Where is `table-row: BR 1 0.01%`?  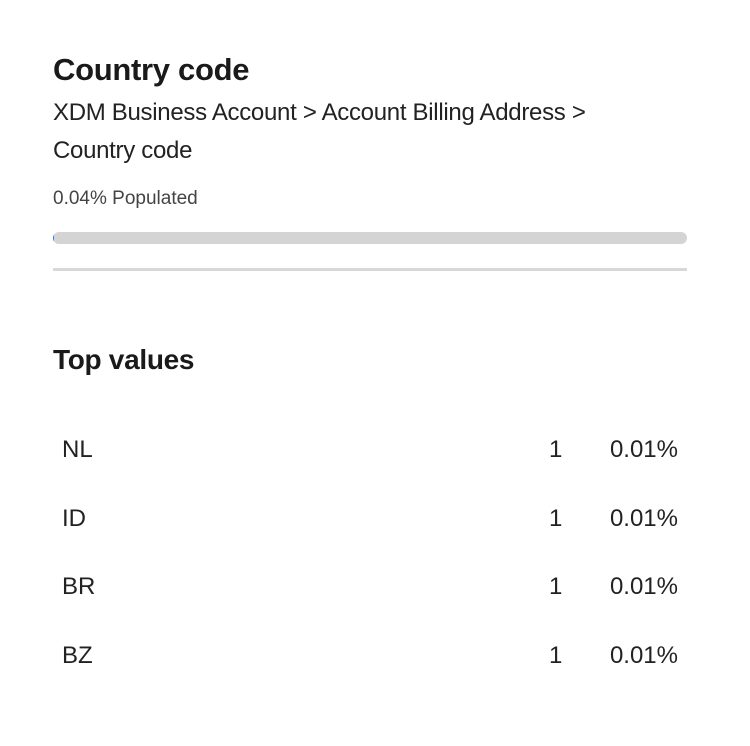 table-row: BR 1 0.01% is located at coordinates (375, 587).